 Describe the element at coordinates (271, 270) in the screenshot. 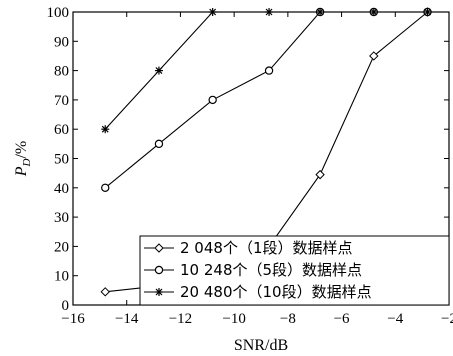

I see `legend-label: 10 248个（5段）数据样点` at that location.